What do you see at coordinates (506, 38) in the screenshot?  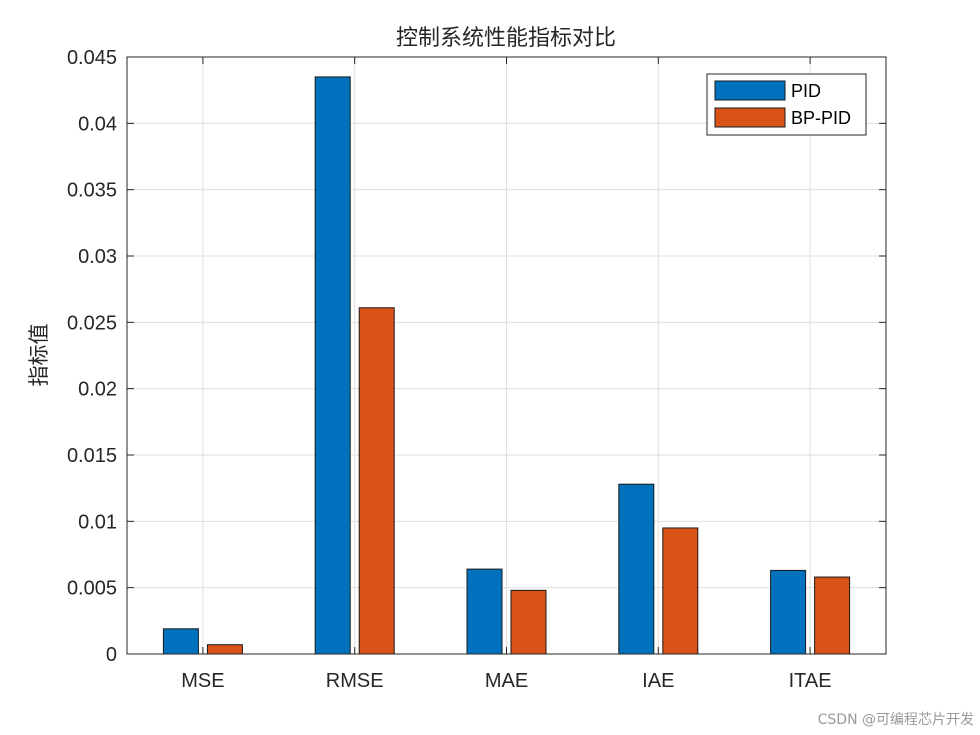 I see `chart-title: 控制系统性能指标对比` at bounding box center [506, 38].